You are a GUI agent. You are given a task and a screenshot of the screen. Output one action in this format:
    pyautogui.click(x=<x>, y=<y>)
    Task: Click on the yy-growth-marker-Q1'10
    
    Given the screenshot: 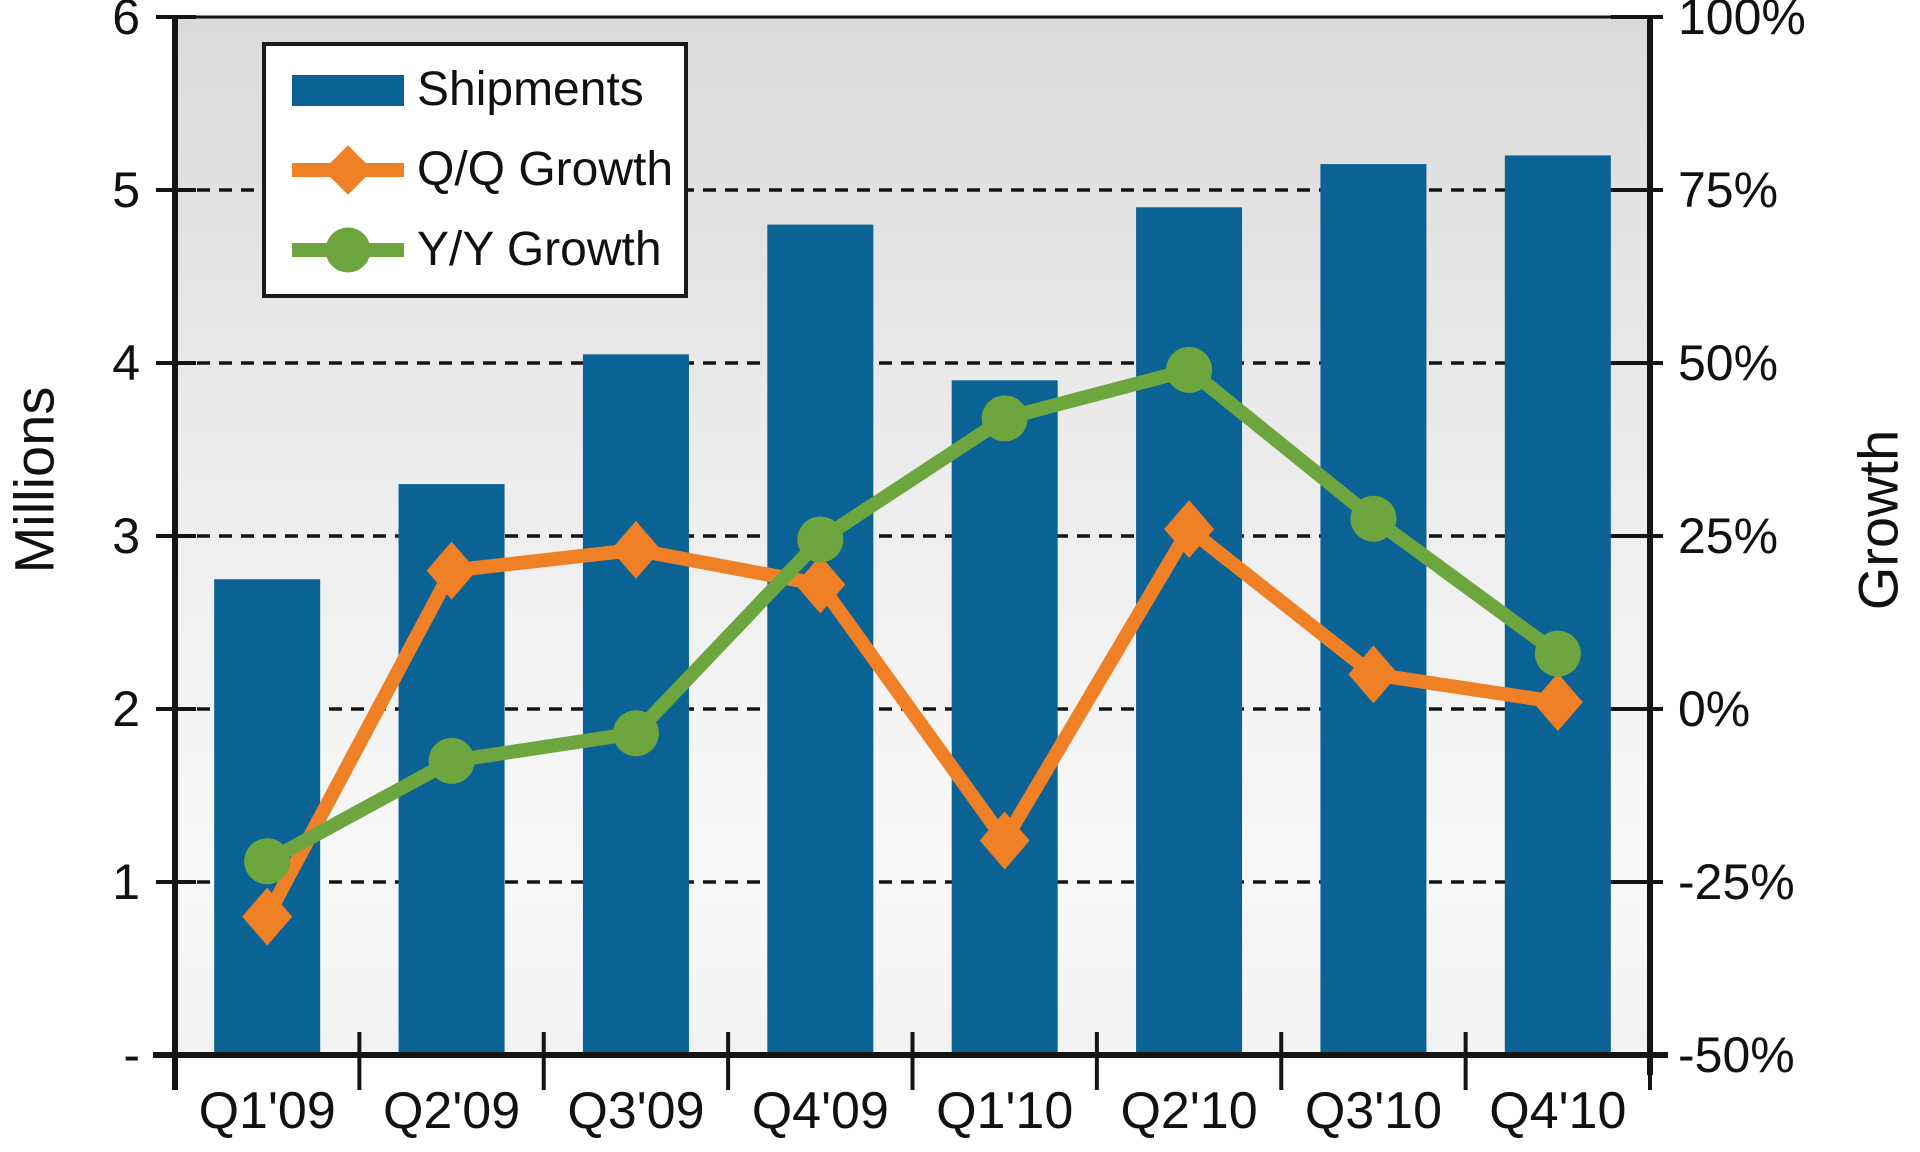 What is the action you would take?
    pyautogui.click(x=1004, y=418)
    